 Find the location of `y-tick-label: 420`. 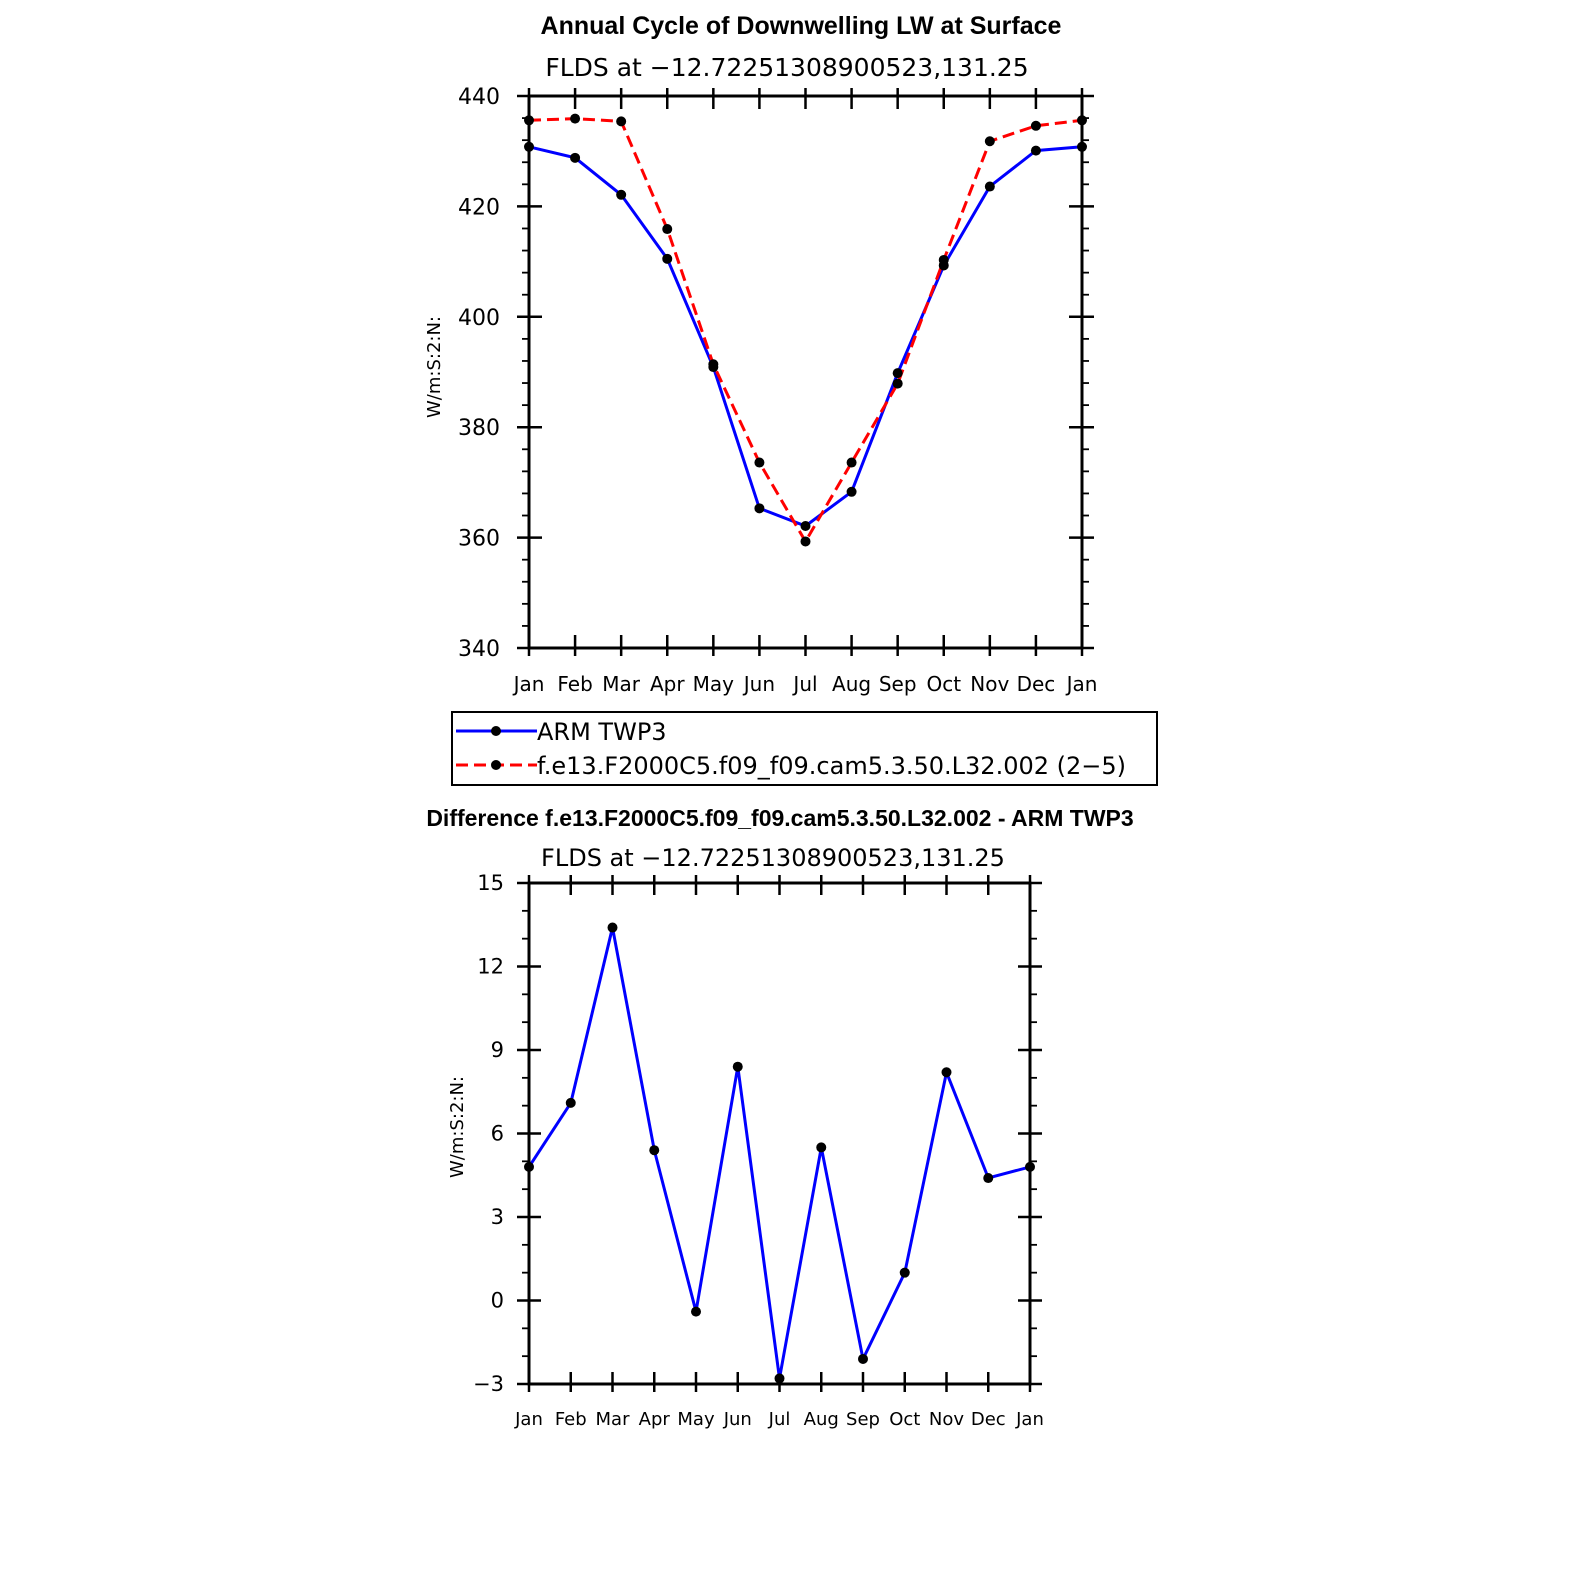

y-tick-label: 420 is located at coordinates (479, 207).